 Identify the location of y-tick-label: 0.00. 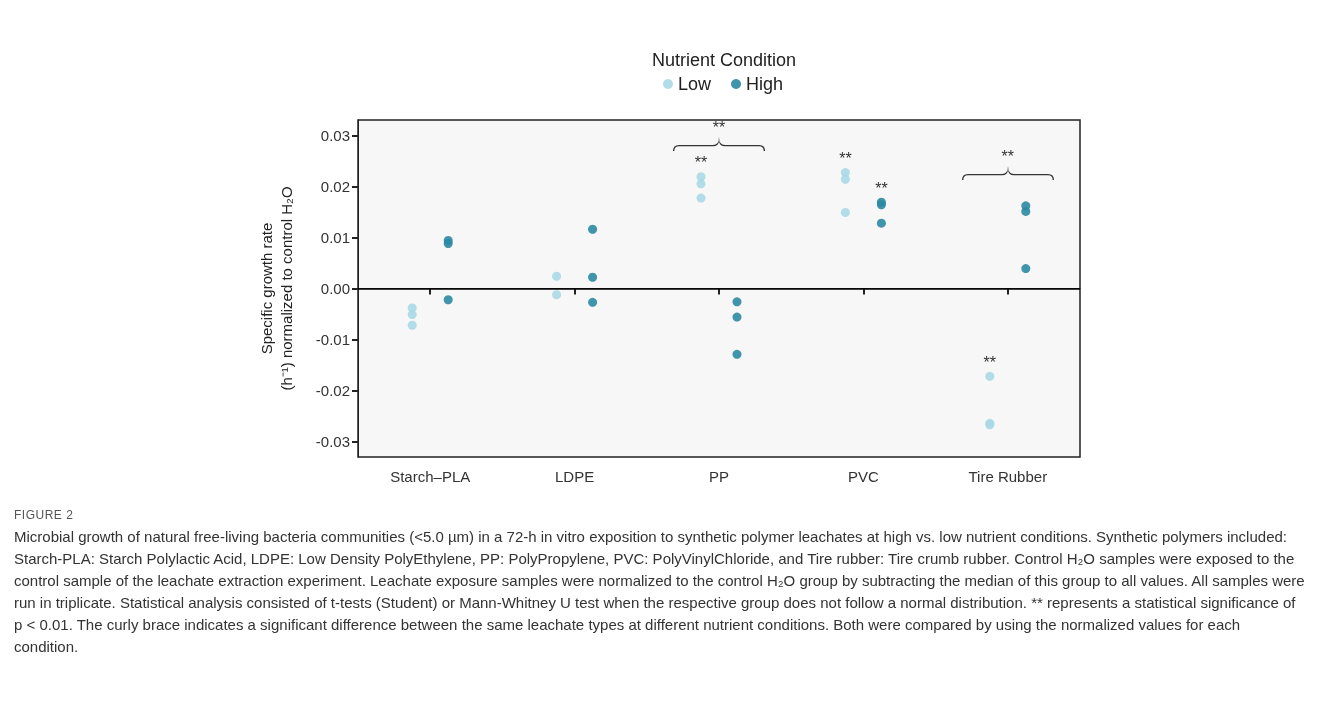
(335, 288).